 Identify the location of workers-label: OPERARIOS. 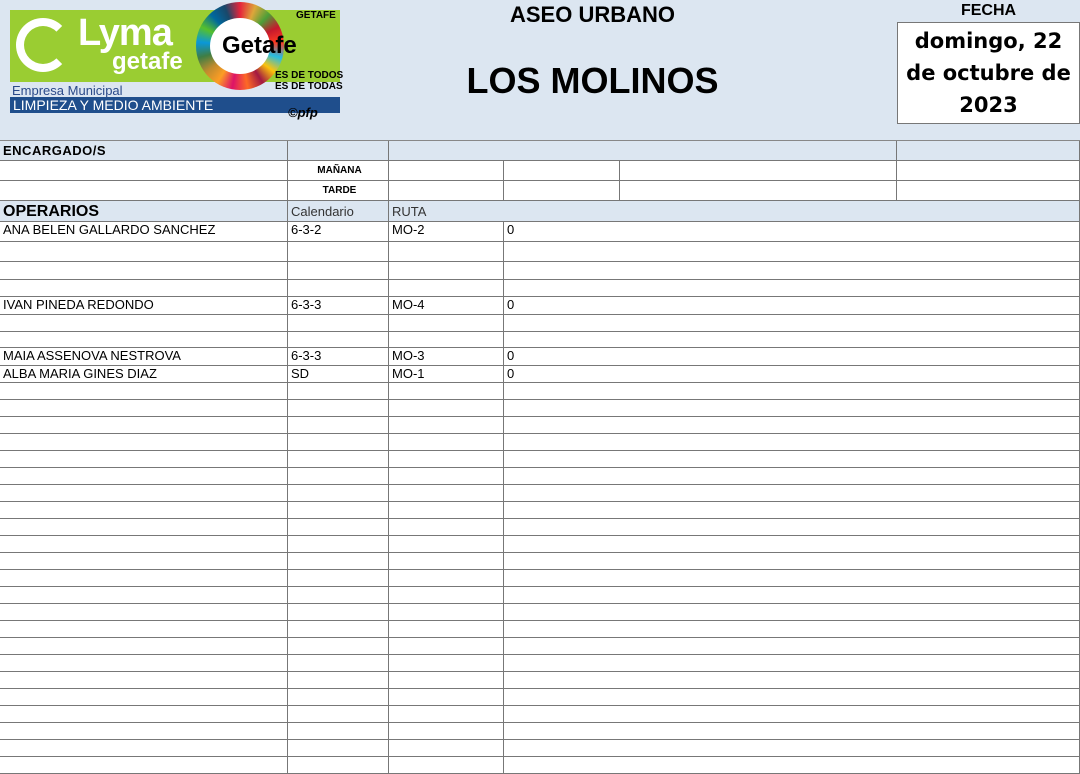
(144, 211).